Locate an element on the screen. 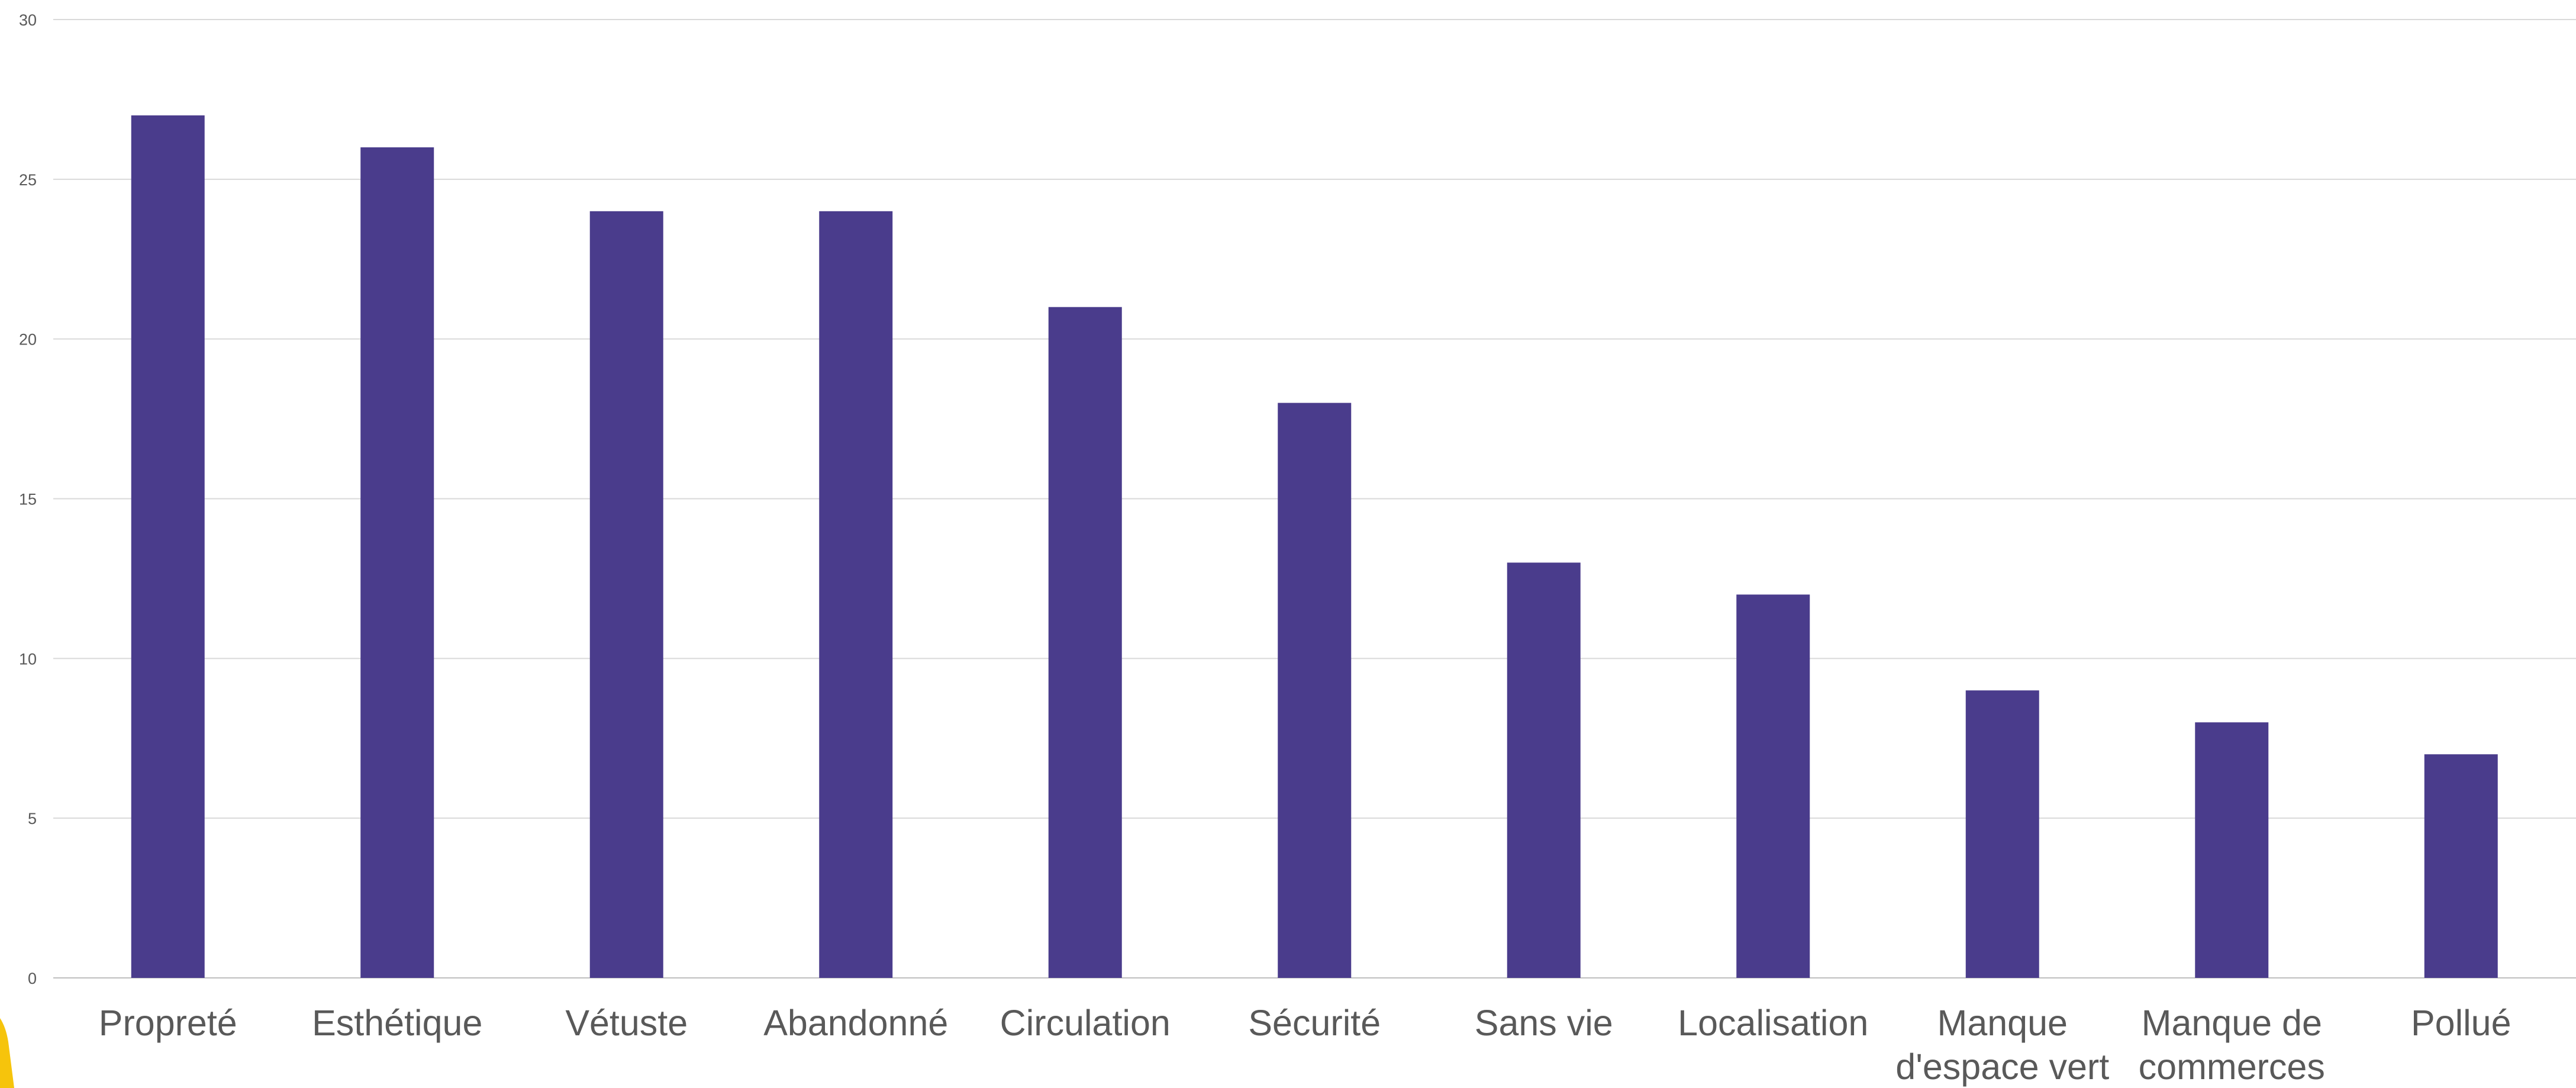 This screenshot has width=2576, height=1088. x-tick-label: Manque d'espace vert is located at coordinates (2002, 1045).